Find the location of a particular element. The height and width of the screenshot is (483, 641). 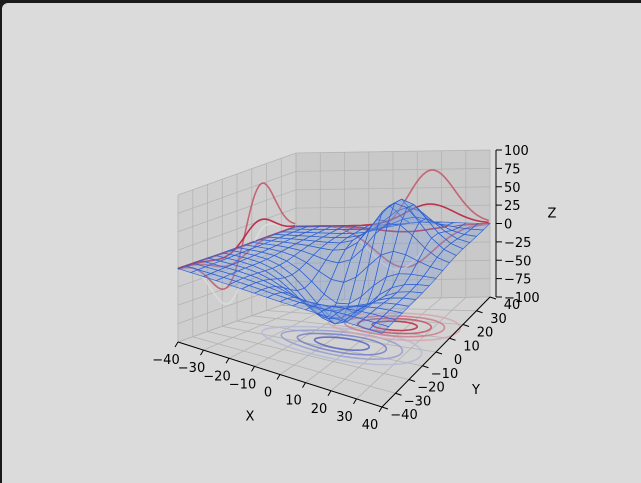

y-tick-label: −20 is located at coordinates (430, 388).